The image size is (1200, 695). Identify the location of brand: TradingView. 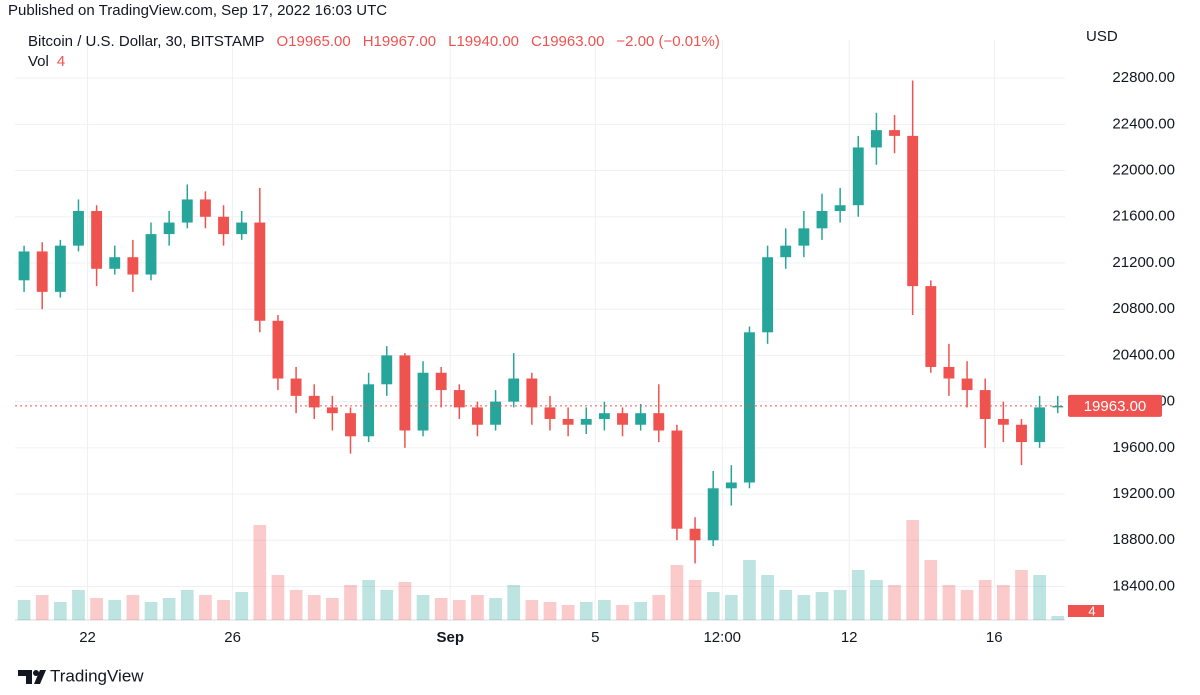
(97, 675).